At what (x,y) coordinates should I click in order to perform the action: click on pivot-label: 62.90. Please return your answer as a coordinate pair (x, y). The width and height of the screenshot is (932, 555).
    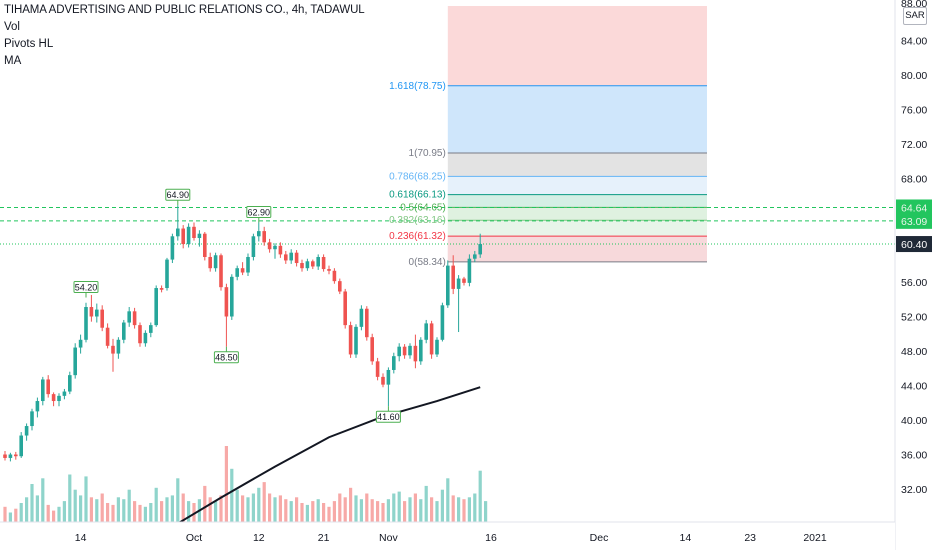
    Looking at the image, I should click on (259, 214).